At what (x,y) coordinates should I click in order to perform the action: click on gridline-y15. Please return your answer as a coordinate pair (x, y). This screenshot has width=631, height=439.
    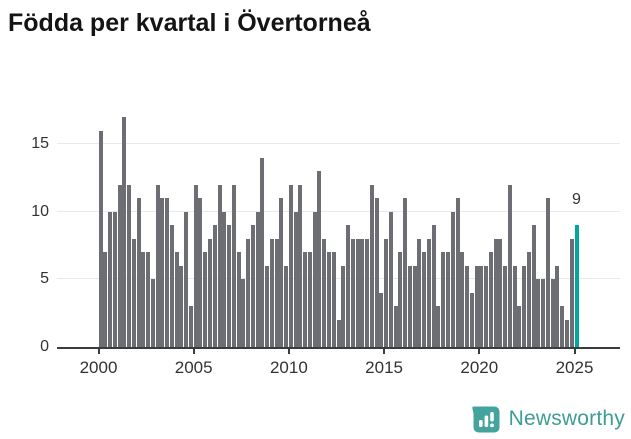
    Looking at the image, I should click on (338, 144).